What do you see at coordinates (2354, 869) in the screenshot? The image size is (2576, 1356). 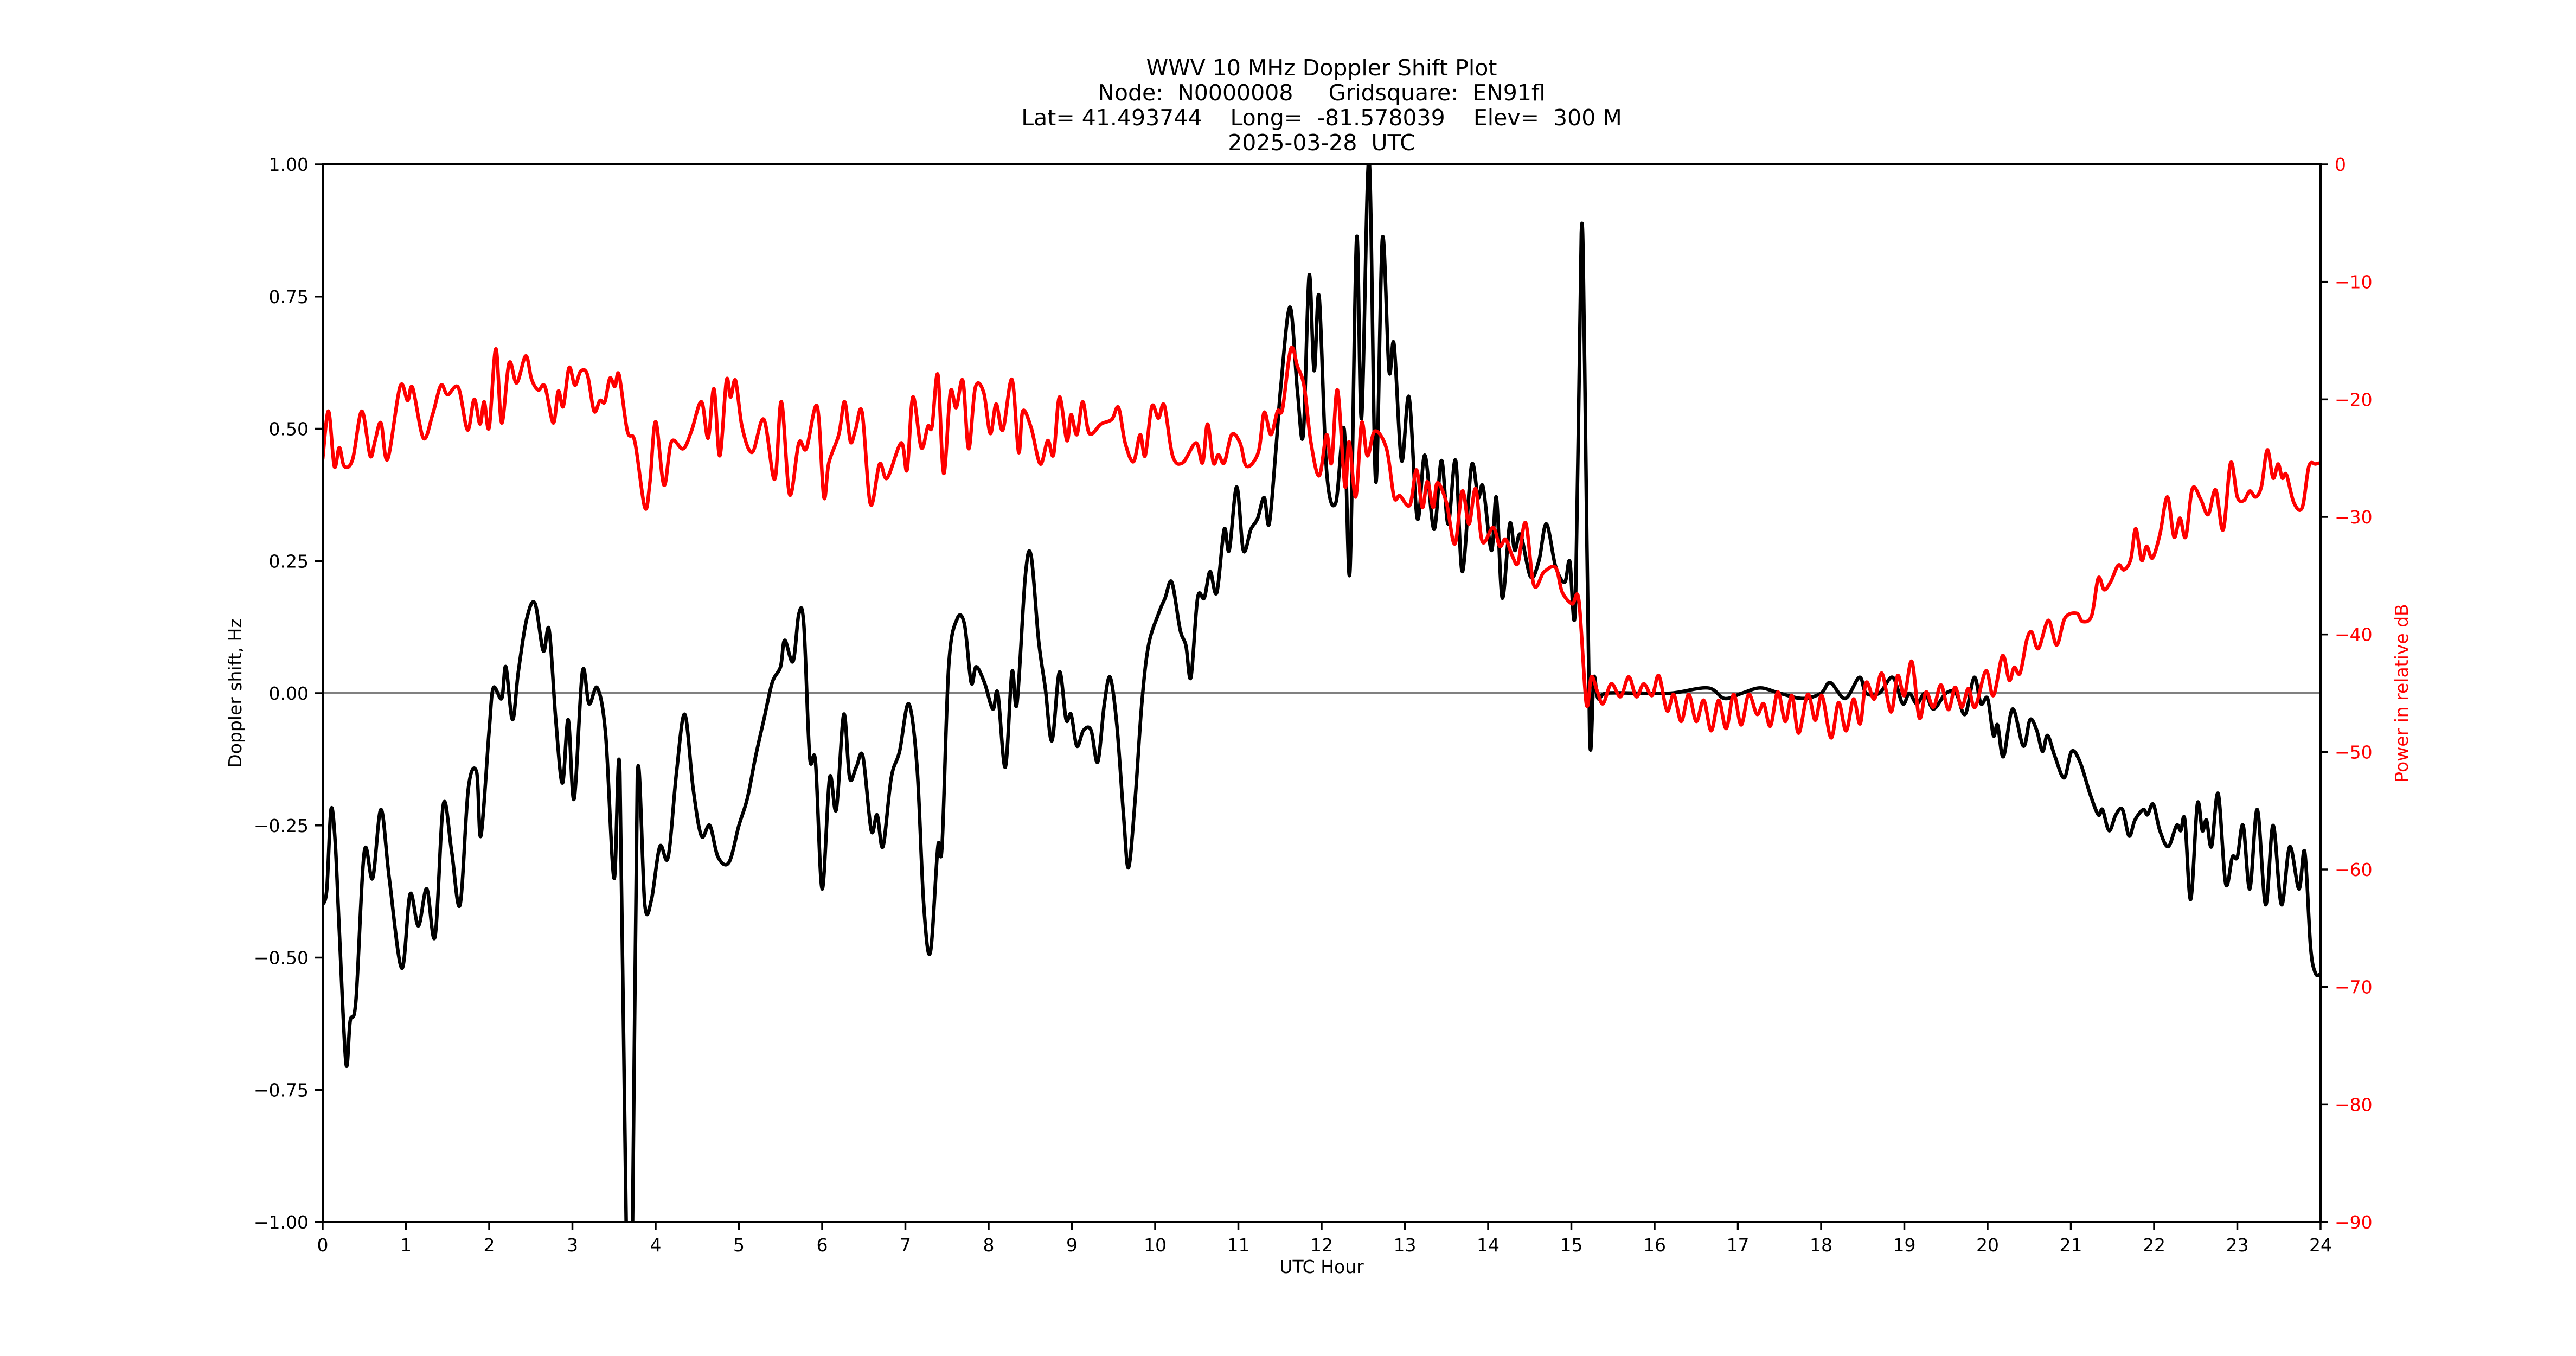 I see `right-y-tick-label: −60` at bounding box center [2354, 869].